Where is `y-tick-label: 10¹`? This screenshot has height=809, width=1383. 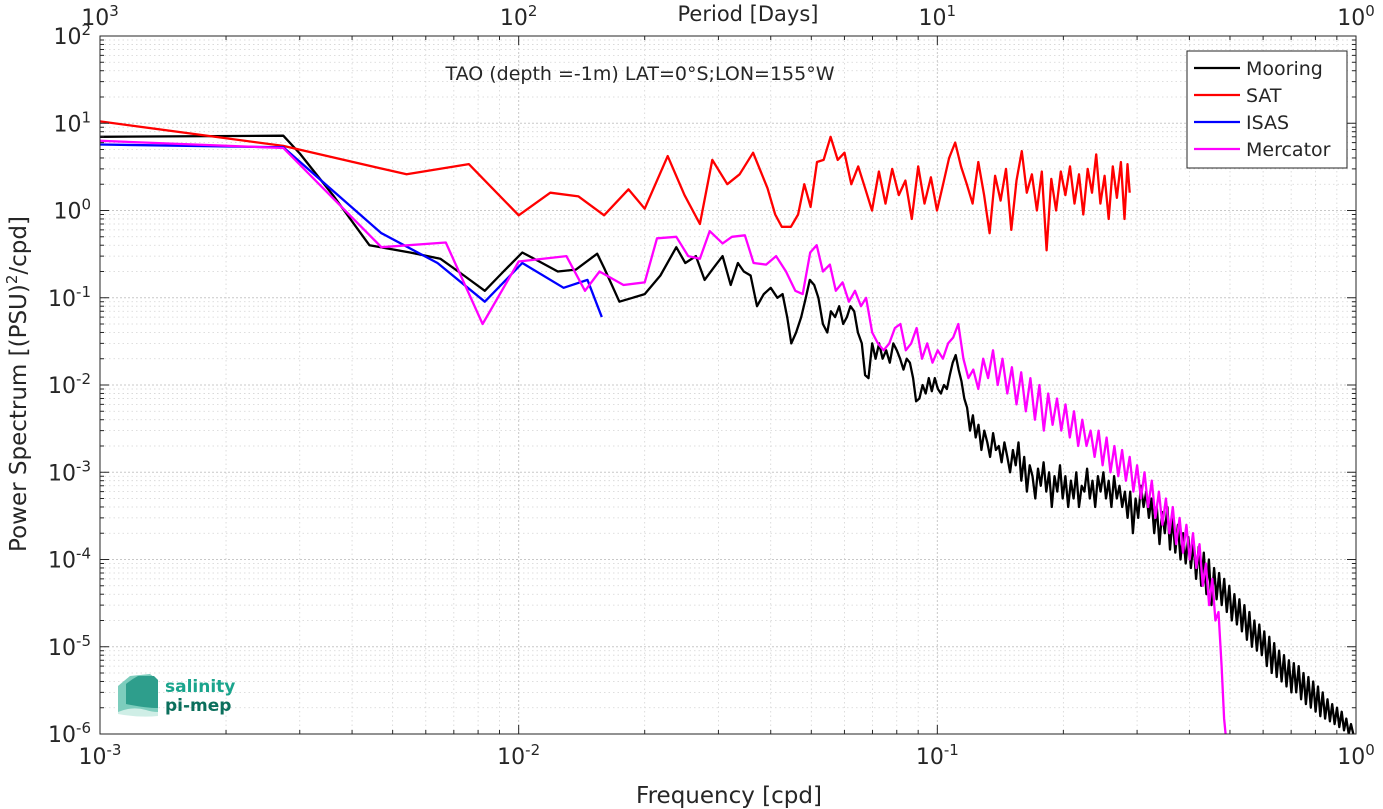 y-tick-label: 10¹ is located at coordinates (72, 122).